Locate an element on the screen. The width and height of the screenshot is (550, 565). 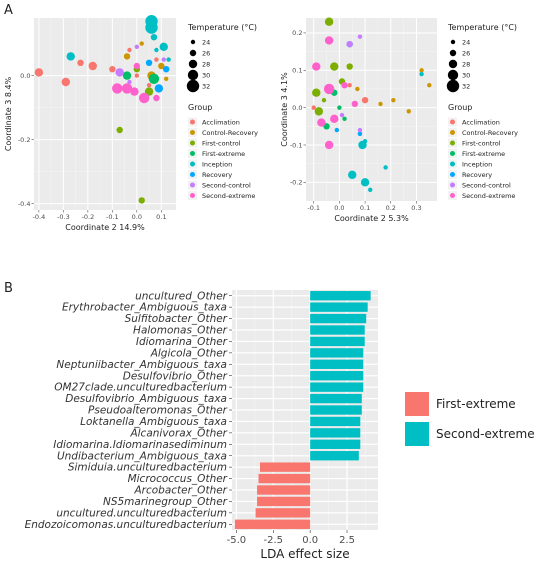
legend-swatch is located at coordinates (417, 404).